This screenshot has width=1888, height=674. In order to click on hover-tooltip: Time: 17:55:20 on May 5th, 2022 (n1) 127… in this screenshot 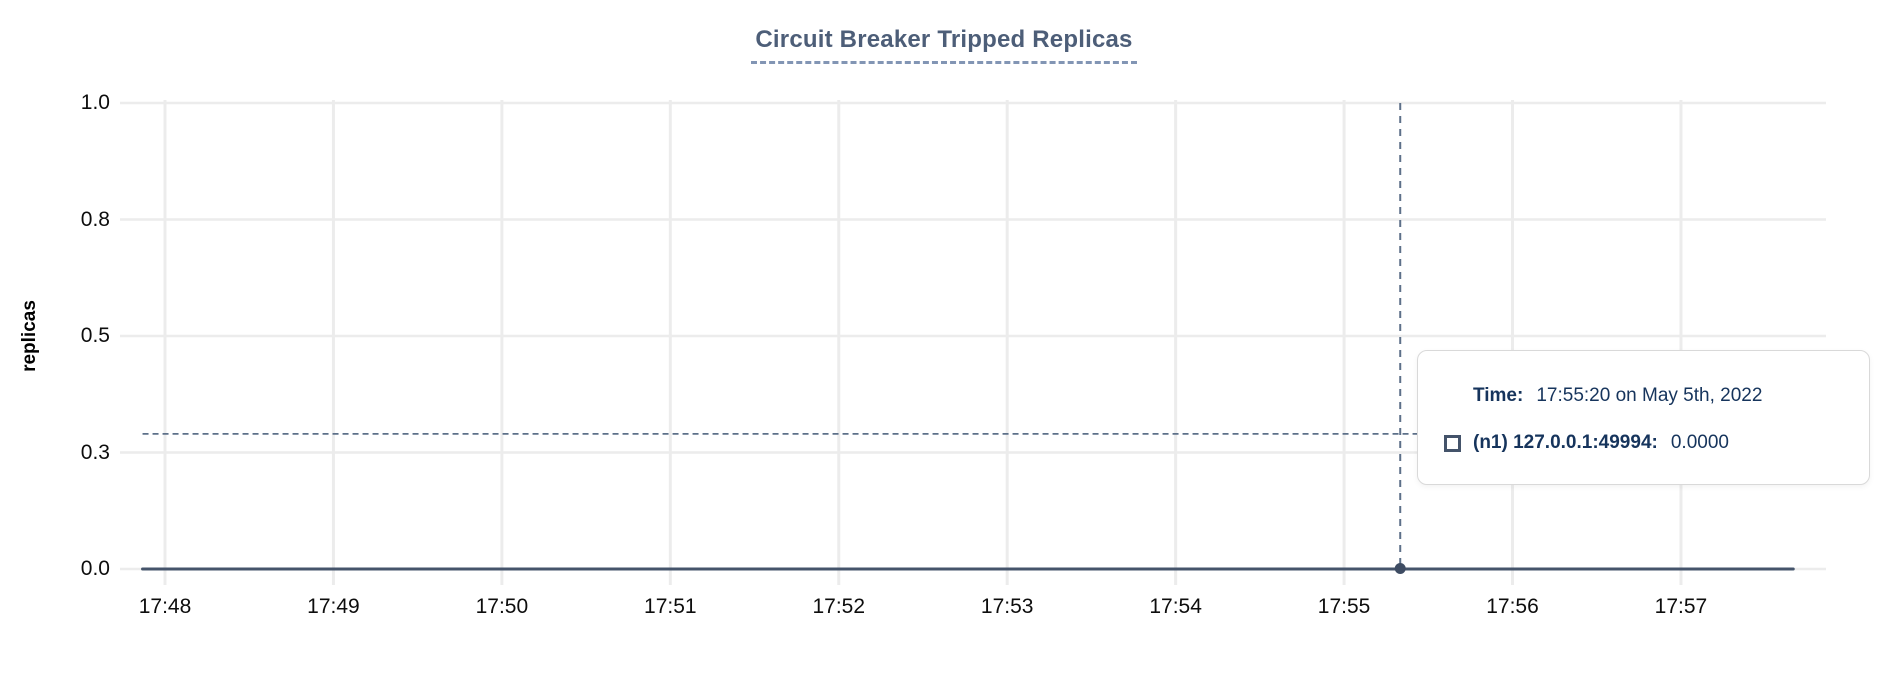, I will do `click(1643, 417)`.